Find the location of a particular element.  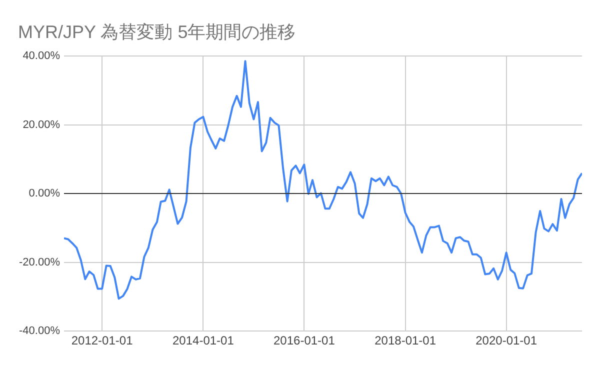

y-tick-label: -40.00% is located at coordinates (39, 331).